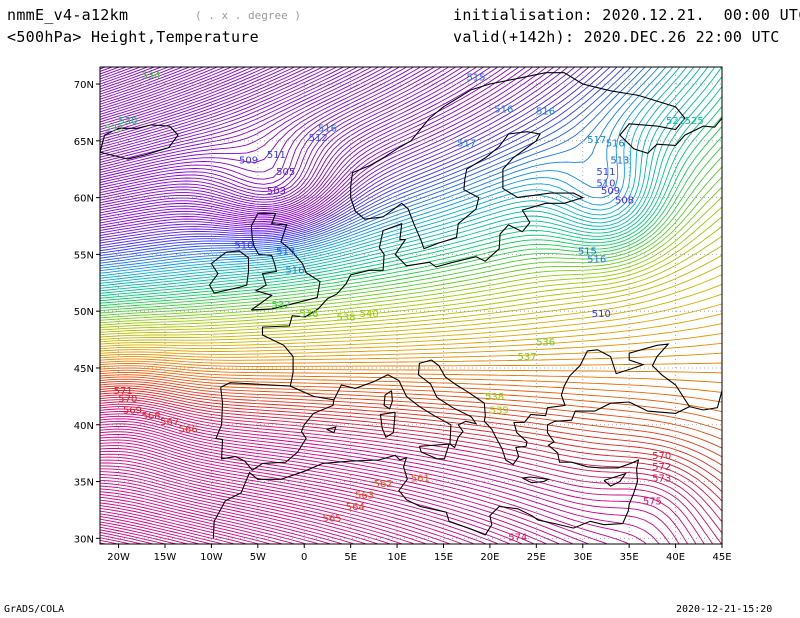 This screenshot has height=618, width=800. Describe the element at coordinates (475, 78) in the screenshot. I see `contour-label: 515` at that location.